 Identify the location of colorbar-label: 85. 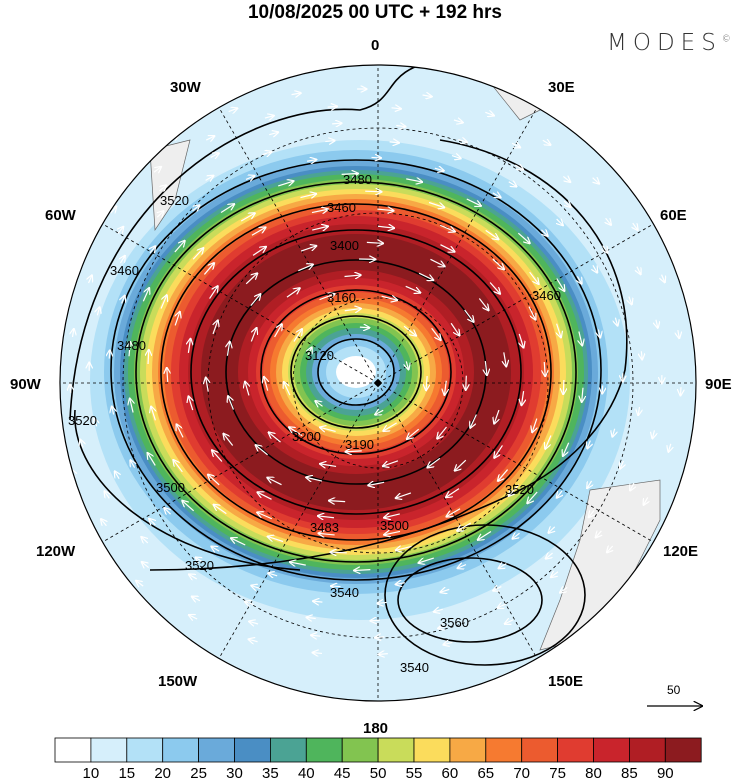
(629, 773).